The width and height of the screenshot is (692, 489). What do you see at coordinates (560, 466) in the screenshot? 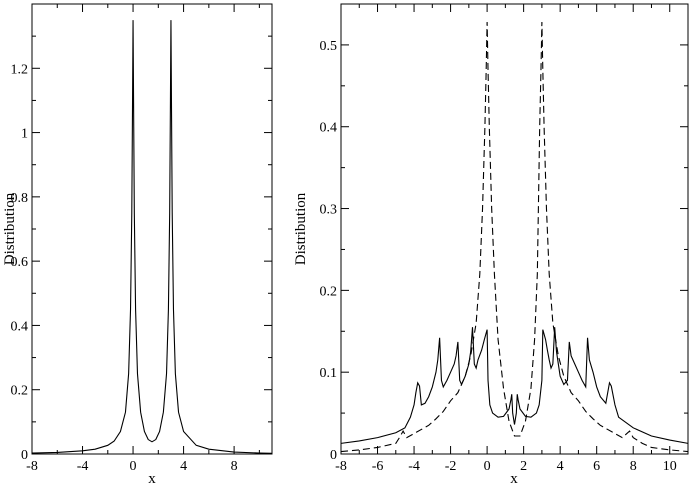
I see `right-x-tick-label: 4` at bounding box center [560, 466].